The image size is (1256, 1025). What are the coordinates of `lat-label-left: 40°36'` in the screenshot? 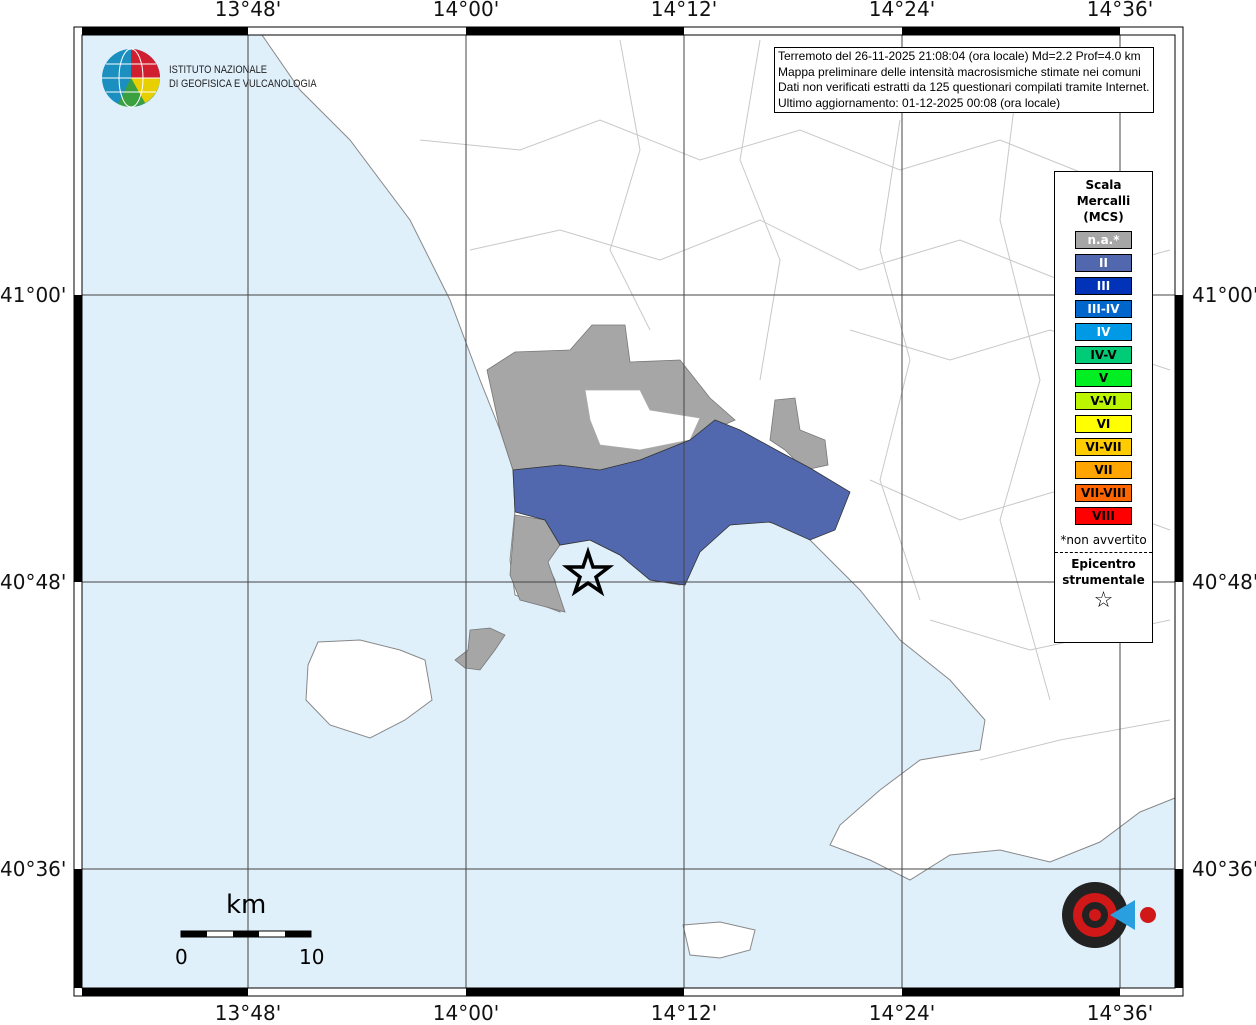 It's located at (33, 869).